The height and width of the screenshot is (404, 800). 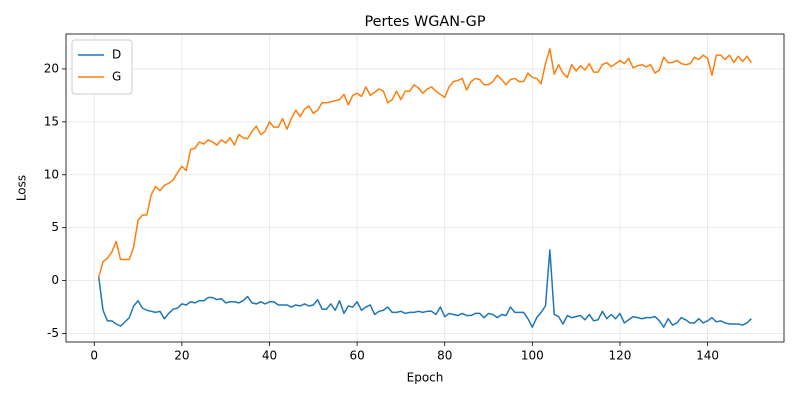 I want to click on y-tick-label: -5, so click(x=53, y=333).